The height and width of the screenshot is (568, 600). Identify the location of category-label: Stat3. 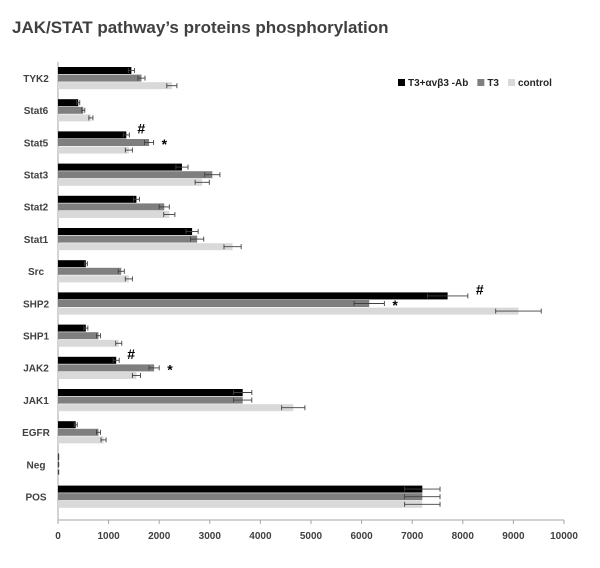
(36, 176).